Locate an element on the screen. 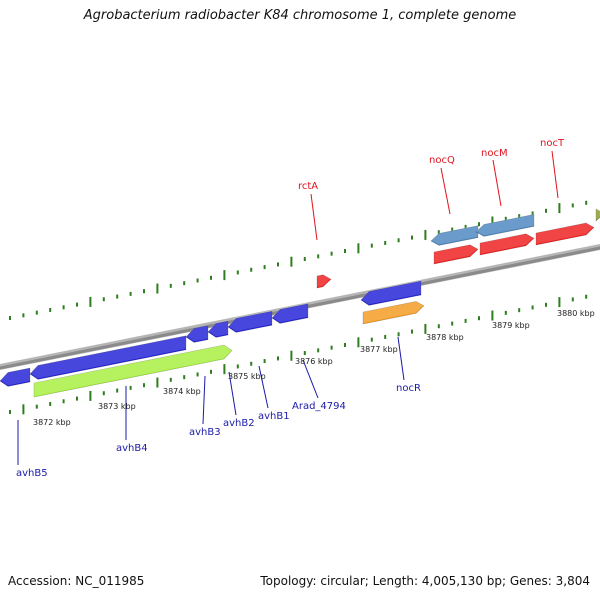  gene-avhB3 is located at coordinates (197, 333).